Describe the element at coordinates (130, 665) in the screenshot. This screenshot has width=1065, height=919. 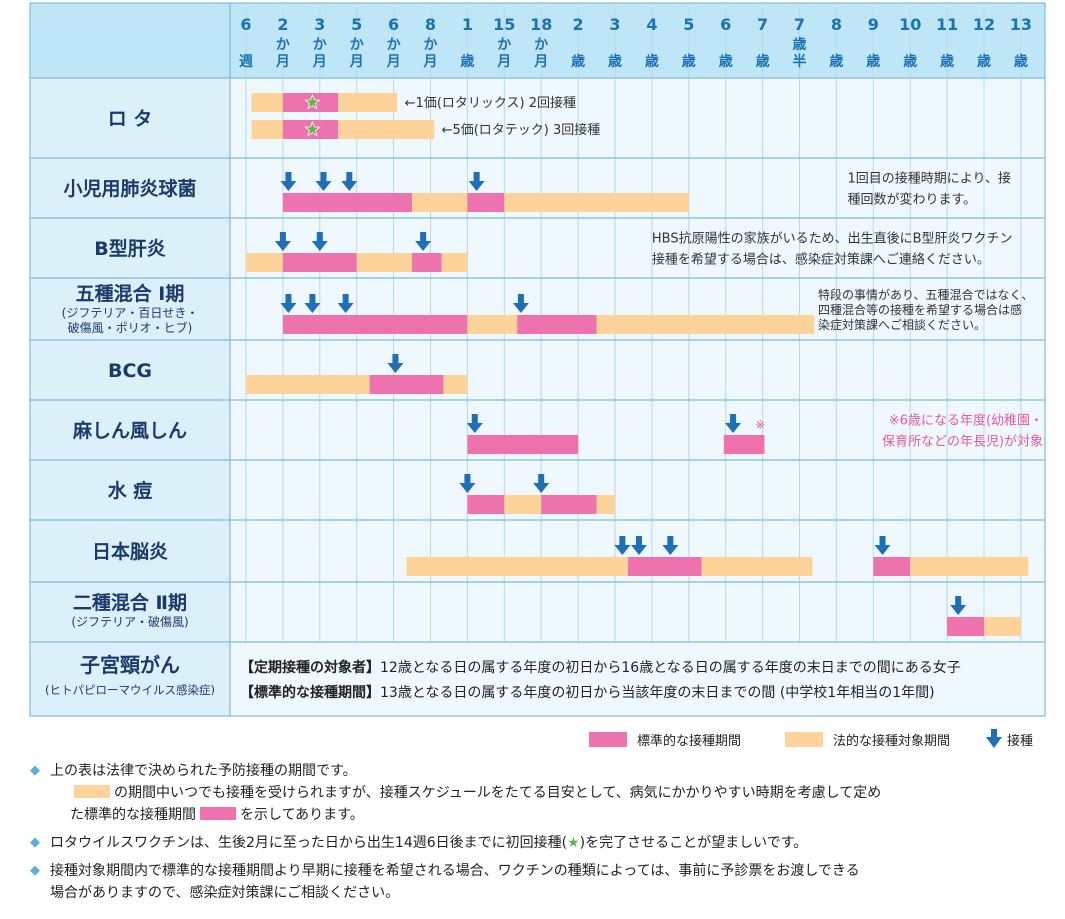
I see `row-label: 子宮頸がん` at that location.